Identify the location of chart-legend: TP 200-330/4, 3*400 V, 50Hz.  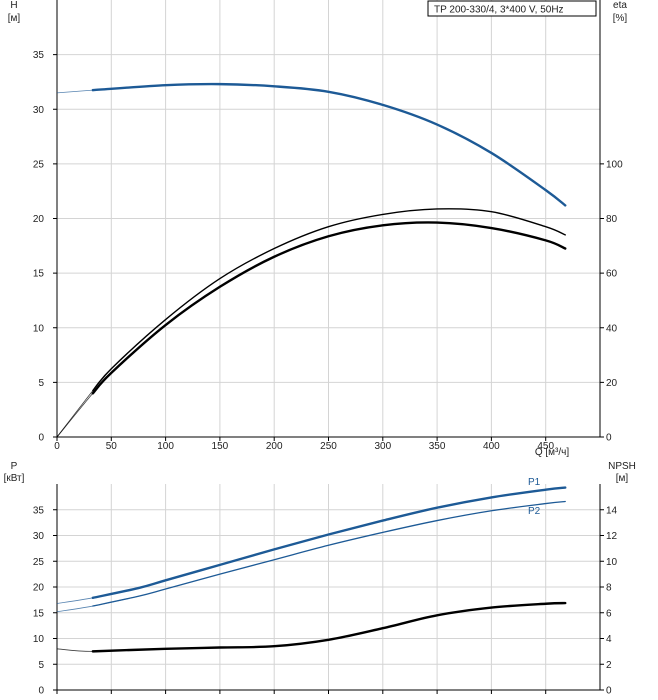
(512, 8).